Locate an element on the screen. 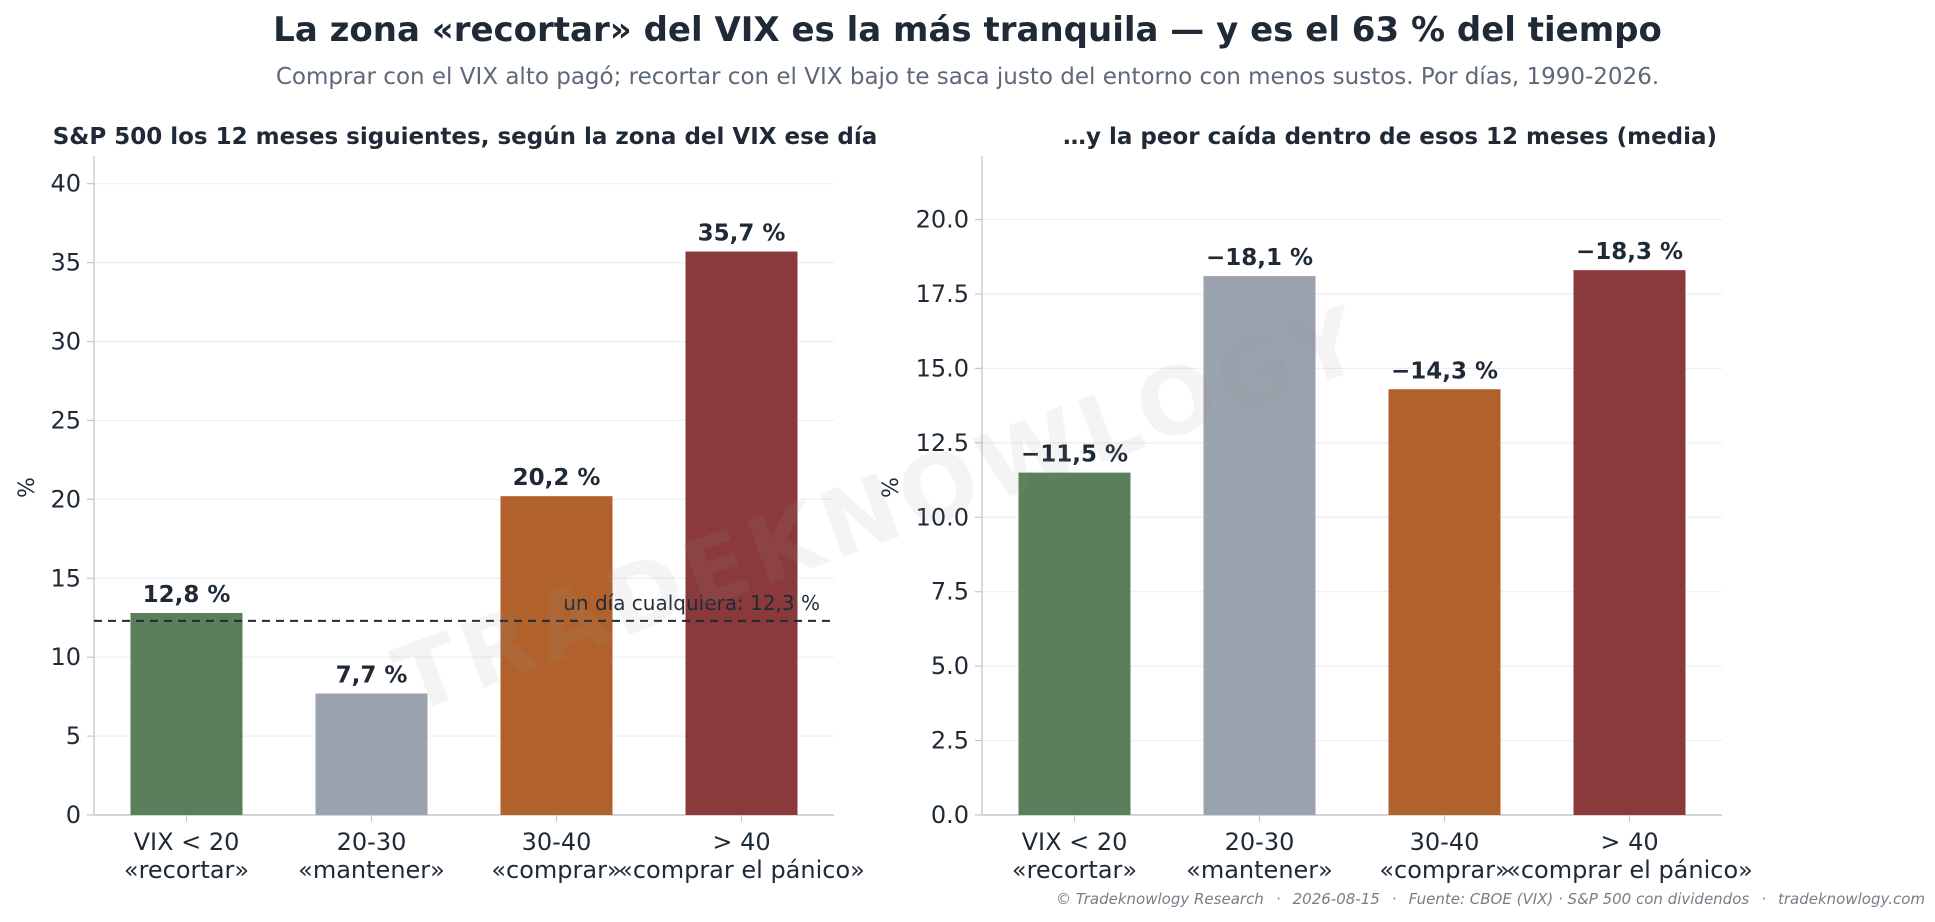 This screenshot has height=922, width=1935. footer-copyright: © Tradeknowlogy Research is located at coordinates (1159, 899).